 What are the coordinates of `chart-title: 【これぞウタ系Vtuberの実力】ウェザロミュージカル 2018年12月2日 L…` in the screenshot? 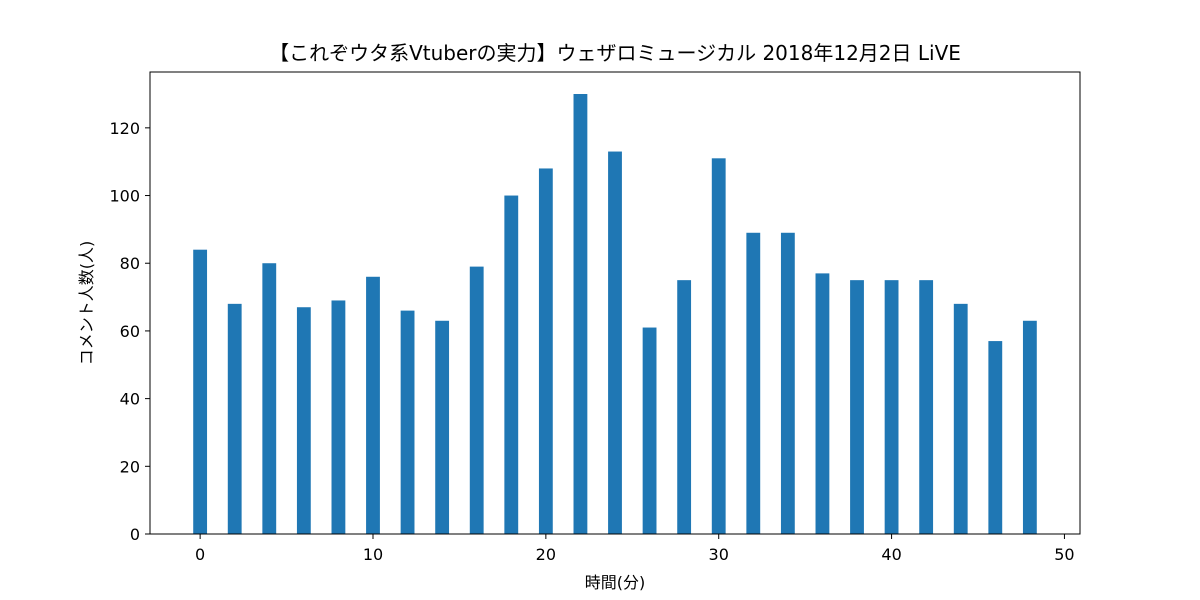 It's located at (615, 53).